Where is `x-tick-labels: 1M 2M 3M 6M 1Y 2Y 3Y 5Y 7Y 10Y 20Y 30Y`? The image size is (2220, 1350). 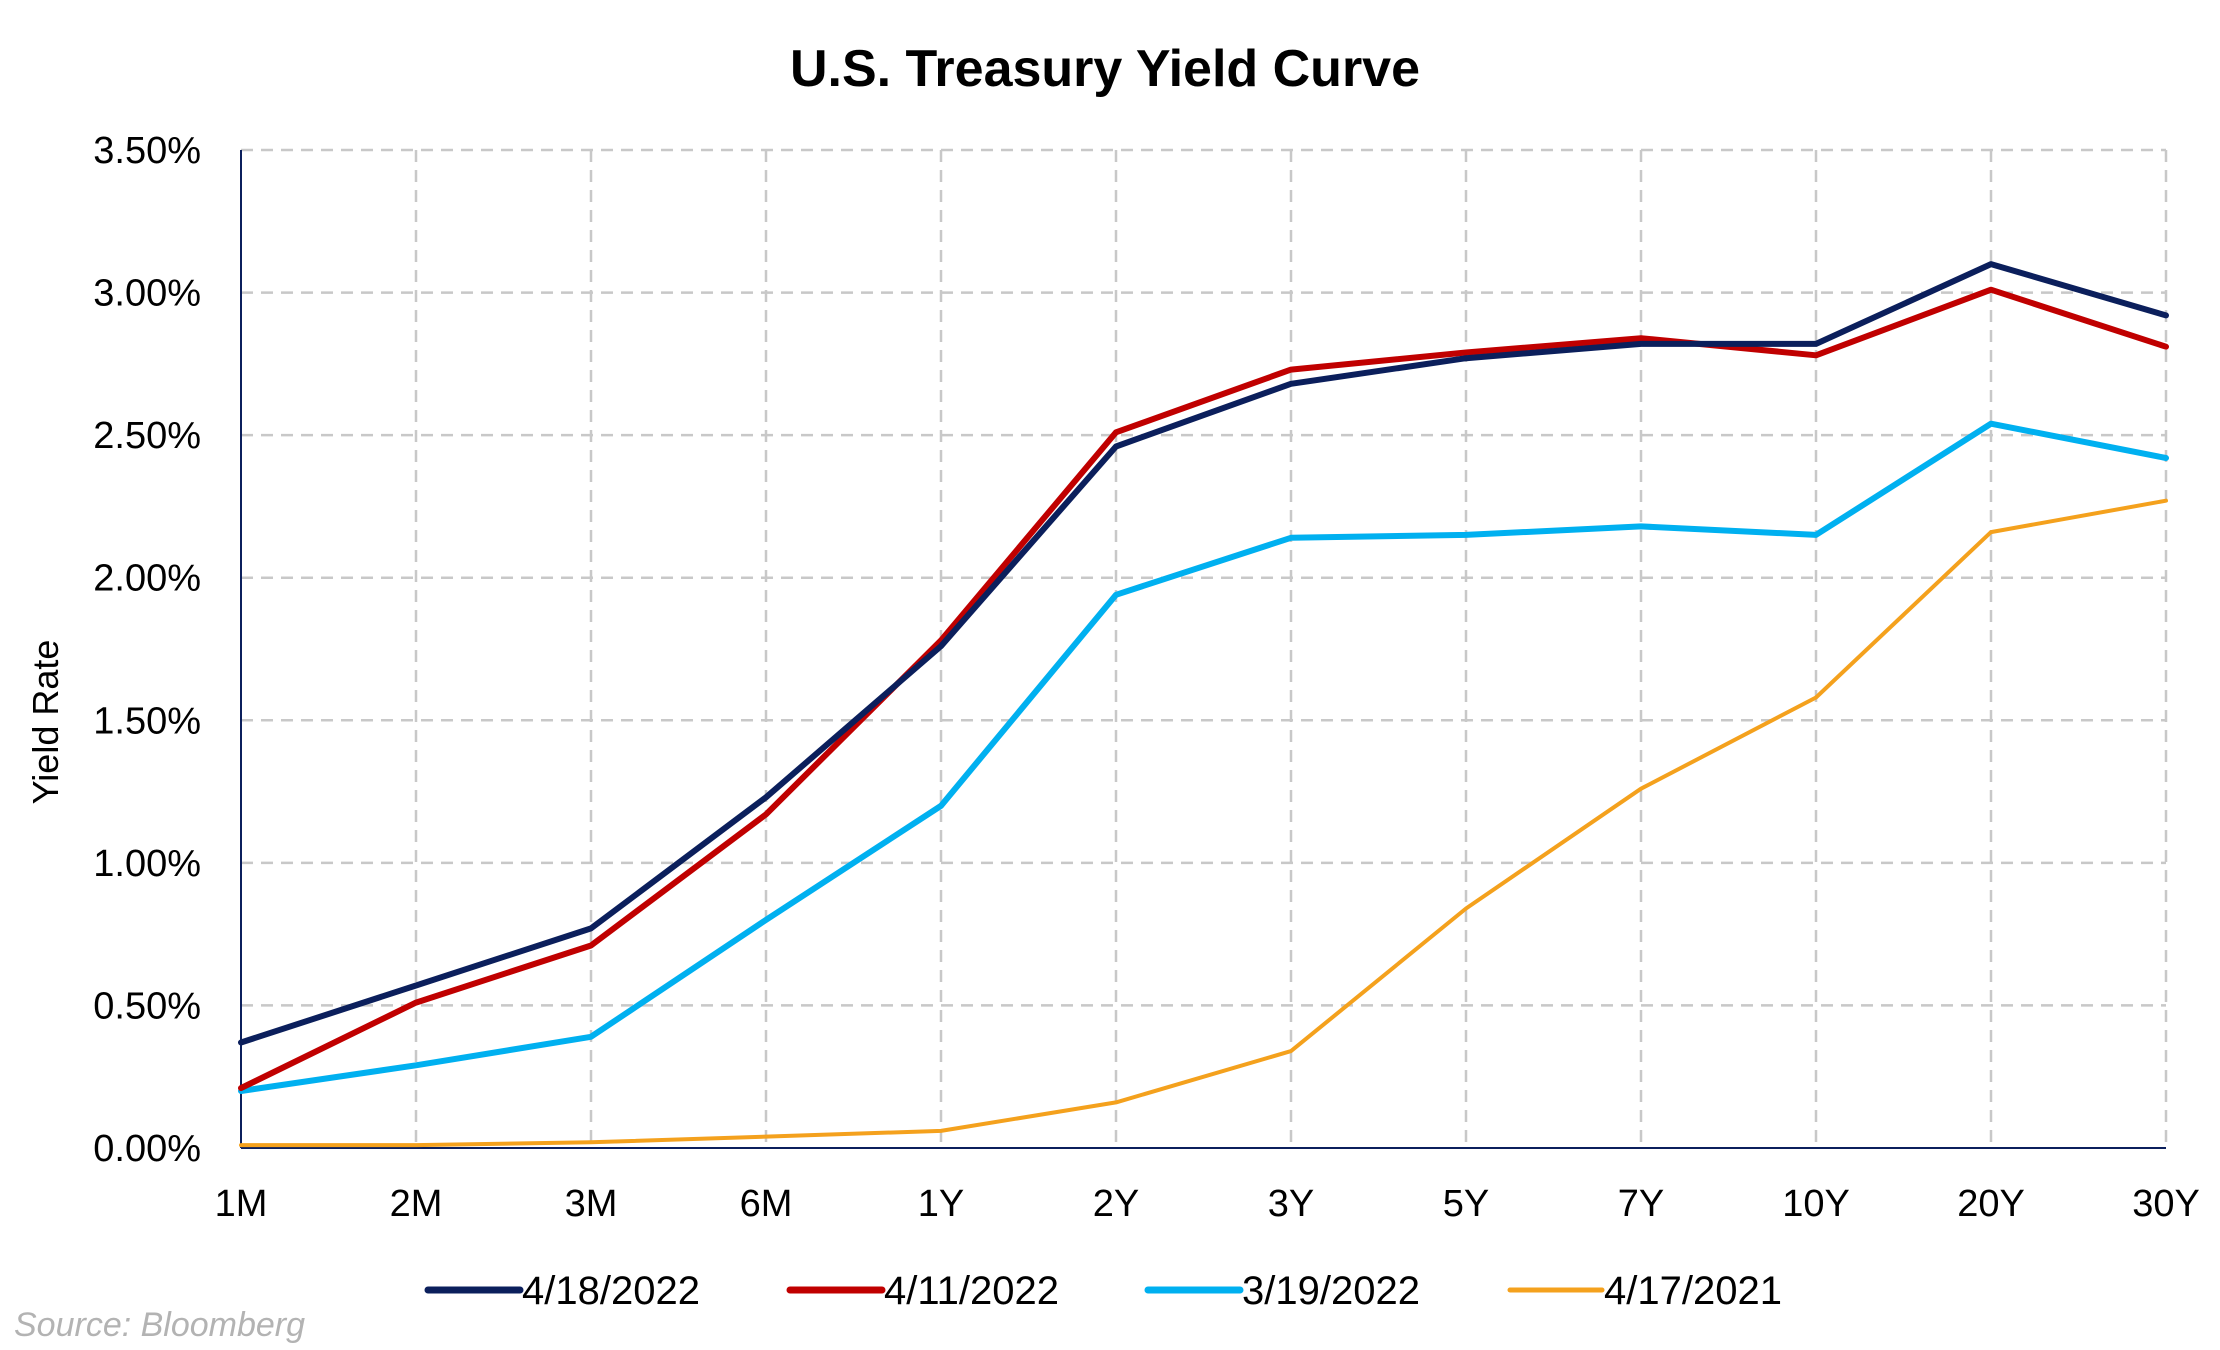
x-tick-labels: 1M 2M 3M 6M 1Y 2Y 3Y 5Y 7Y 10Y 20Y 30Y is located at coordinates (1207, 1204).